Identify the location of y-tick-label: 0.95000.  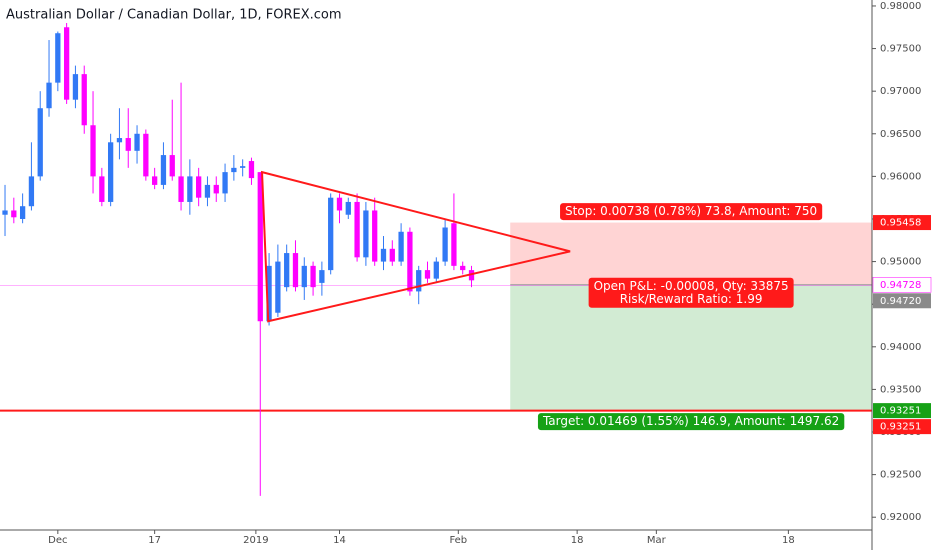
(900, 262).